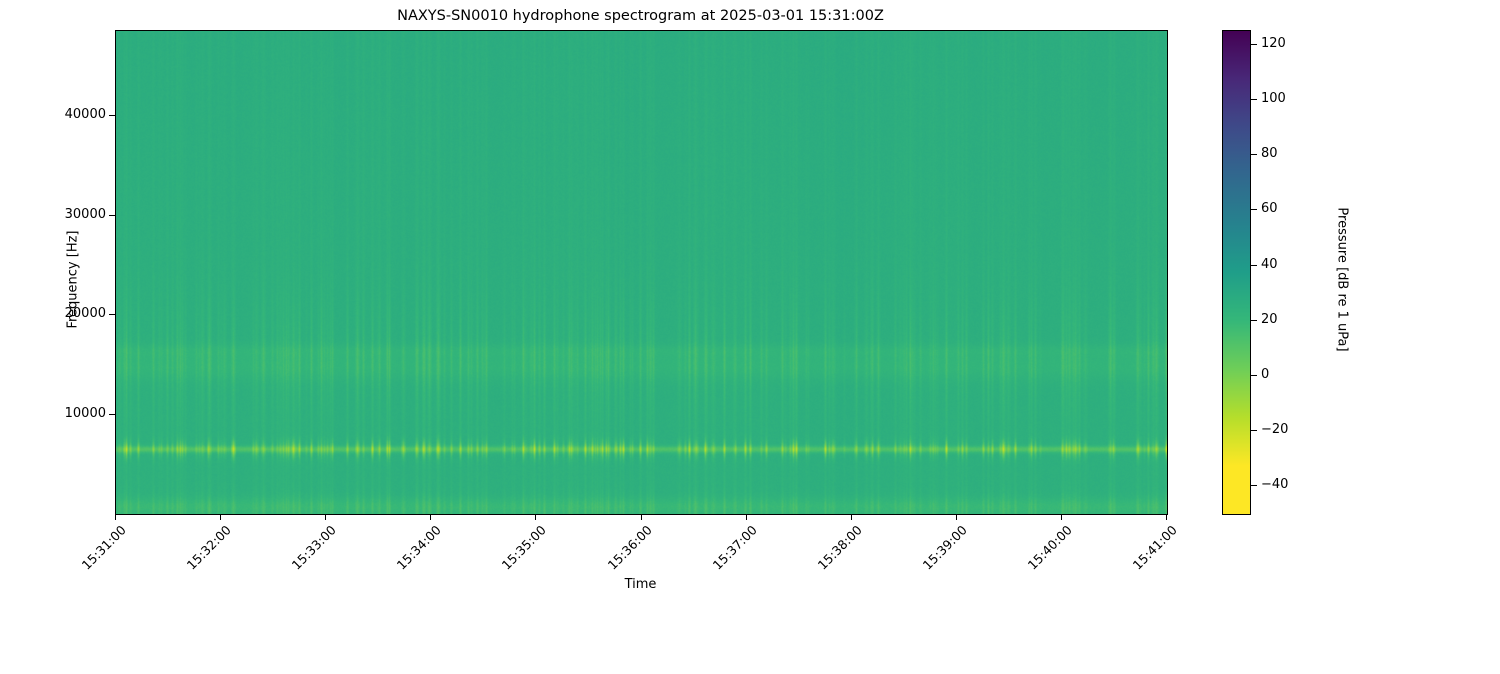 The width and height of the screenshot is (1500, 674). I want to click on colorbar-tick-label: 100, so click(1273, 98).